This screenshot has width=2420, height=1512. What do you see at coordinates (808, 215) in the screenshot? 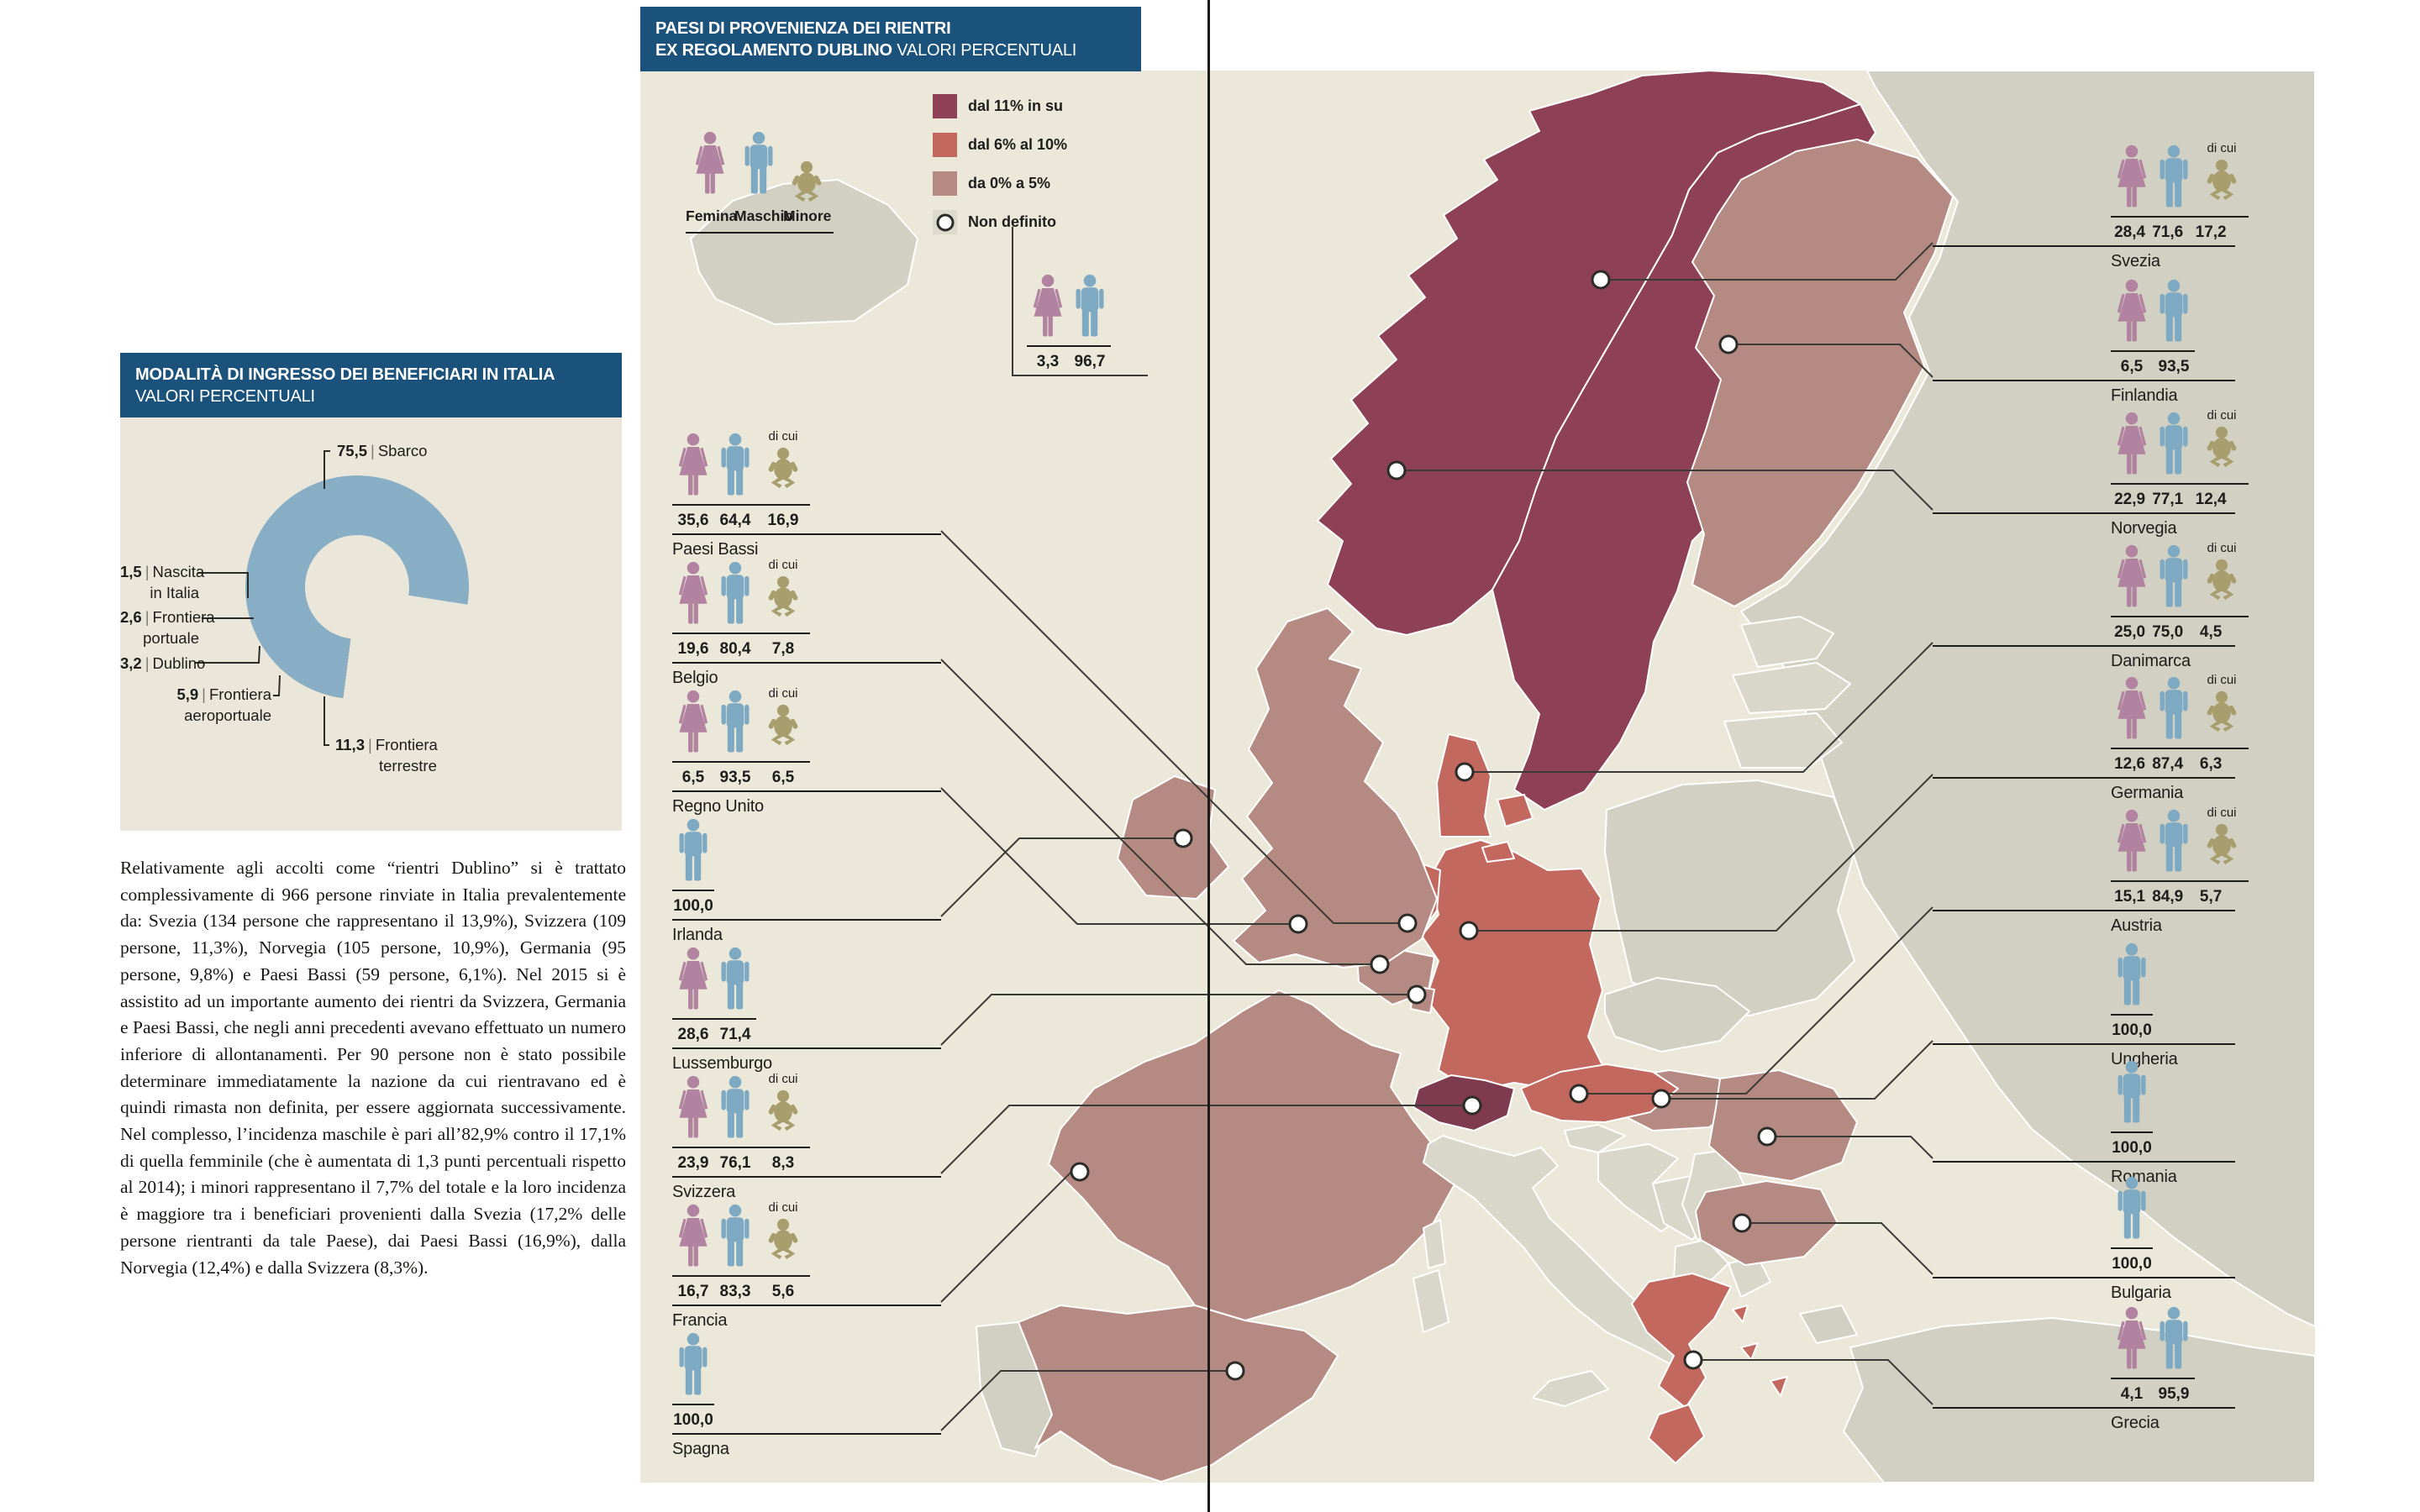
I see `gender-legend-label-minor: Minore` at bounding box center [808, 215].